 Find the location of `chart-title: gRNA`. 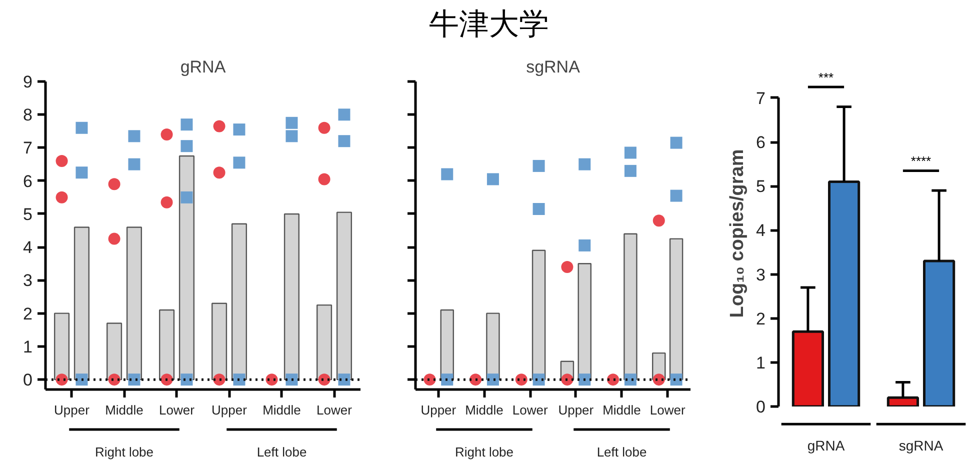

chart-title: gRNA is located at coordinates (203, 67).